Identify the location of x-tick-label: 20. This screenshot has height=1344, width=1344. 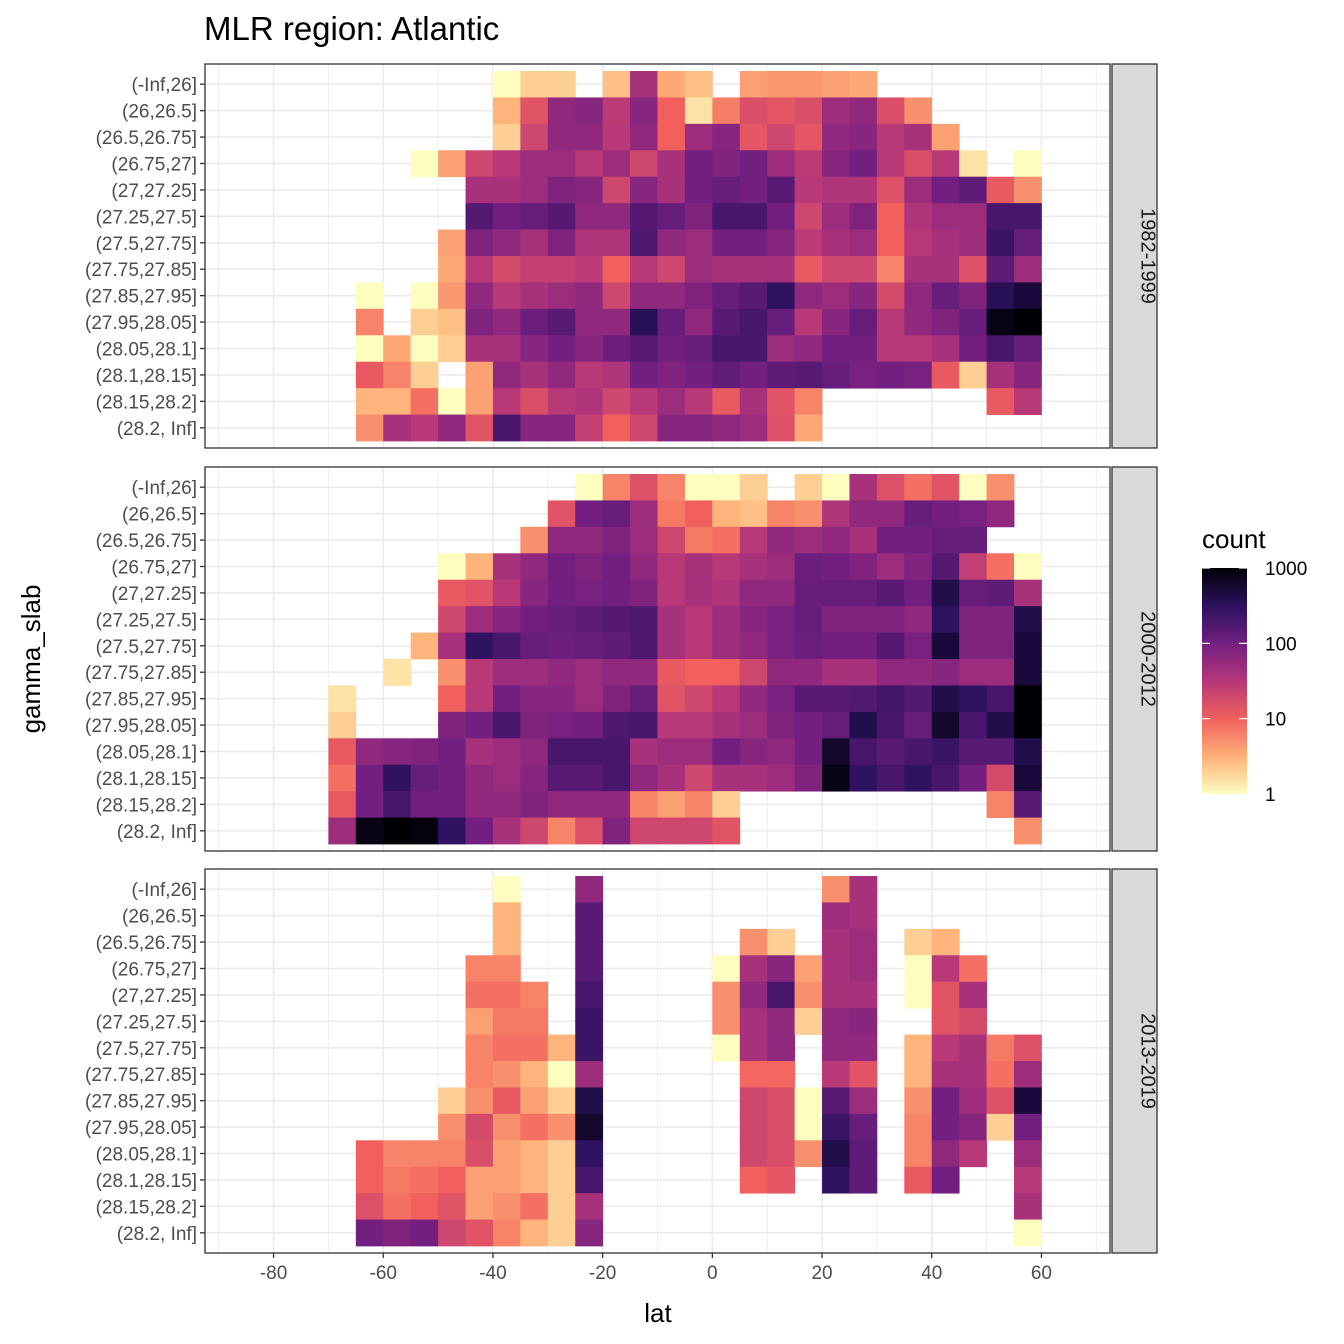
(821, 1273).